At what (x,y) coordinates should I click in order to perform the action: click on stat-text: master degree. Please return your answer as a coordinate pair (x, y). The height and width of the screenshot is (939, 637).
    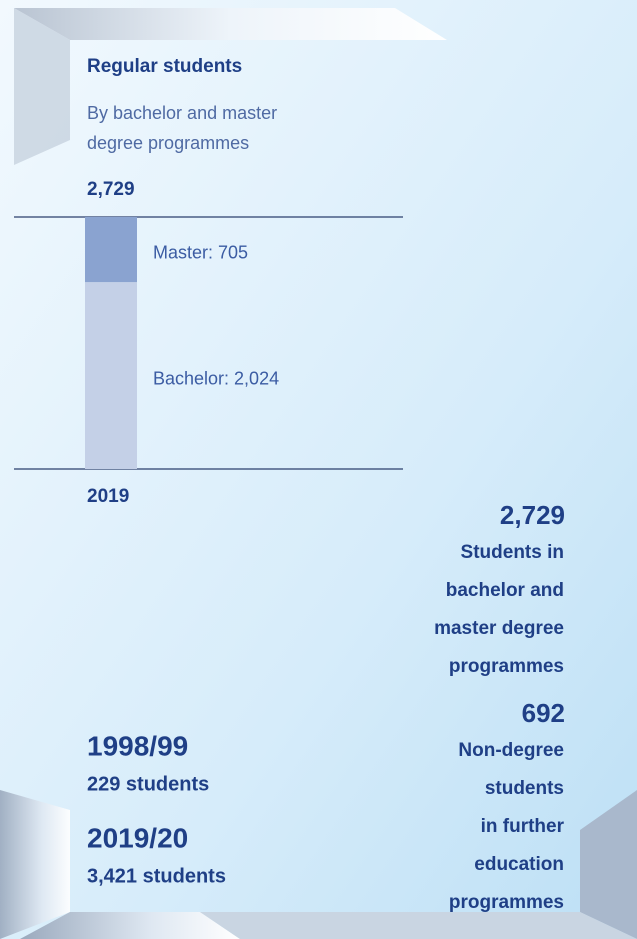
    Looking at the image, I should click on (499, 628).